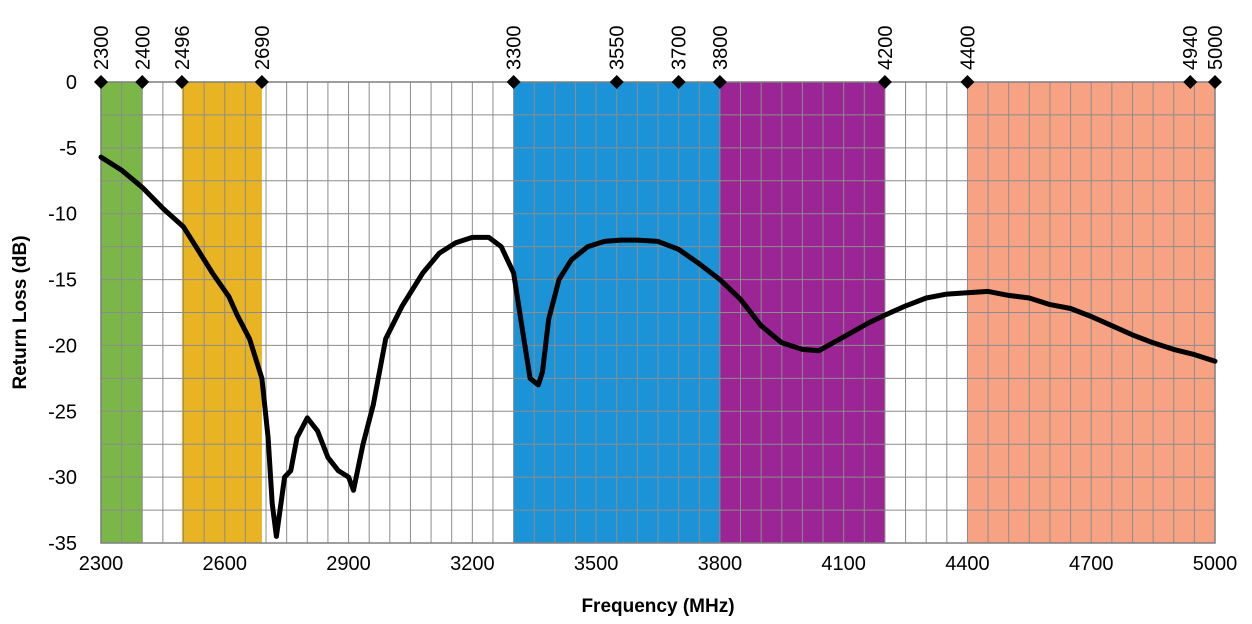  What do you see at coordinates (618, 48) in the screenshot?
I see `band-marker-label-3550: 3550` at bounding box center [618, 48].